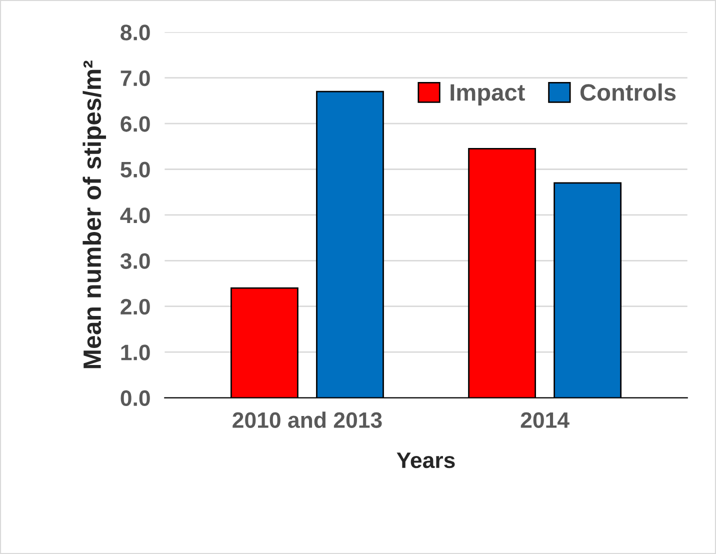 Image resolution: width=716 pixels, height=554 pixels. Describe the element at coordinates (135, 398) in the screenshot. I see `y-tick-label: 0.0` at that location.